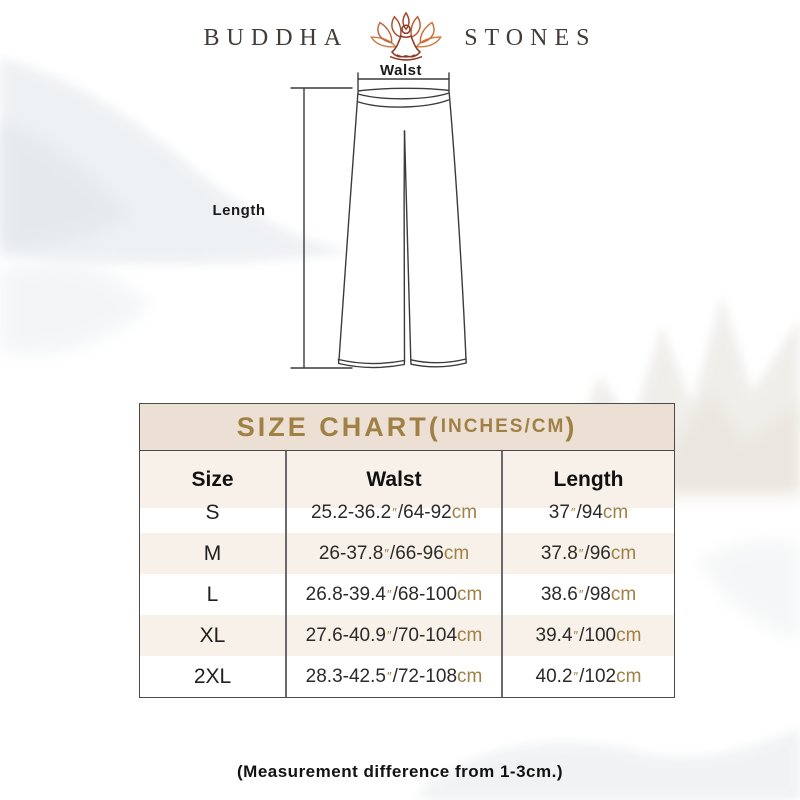  Describe the element at coordinates (503, 426) in the screenshot. I see `title-units: INCHES/CM` at that location.